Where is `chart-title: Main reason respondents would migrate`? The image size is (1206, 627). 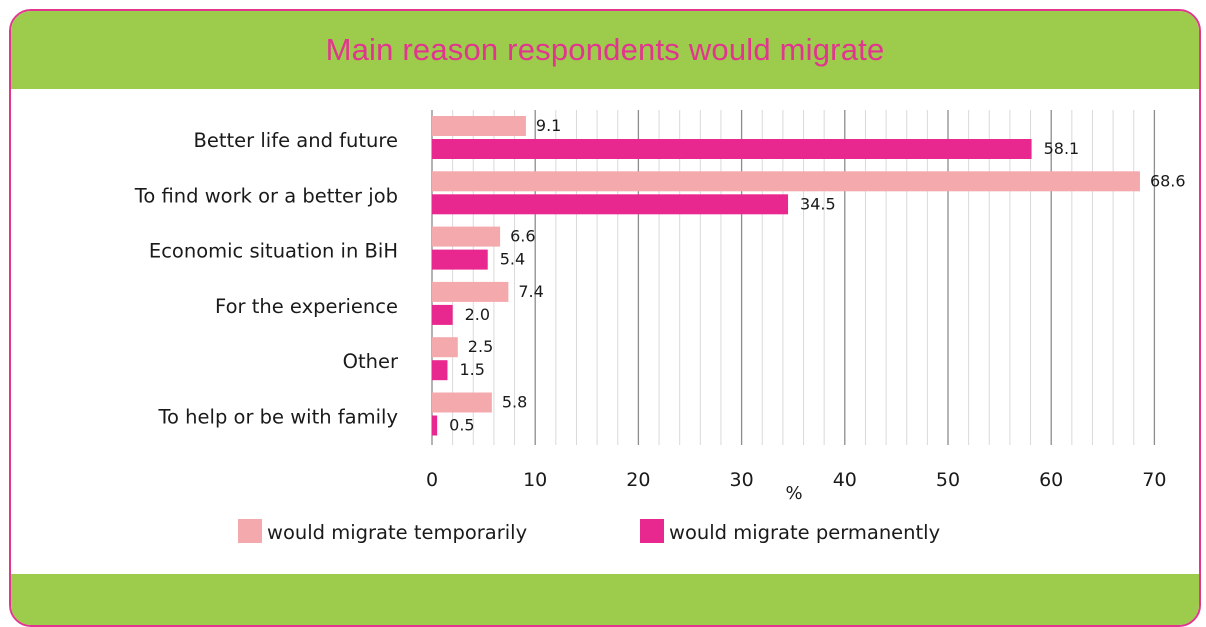
chart-title: Main reason respondents would migrate is located at coordinates (605, 49).